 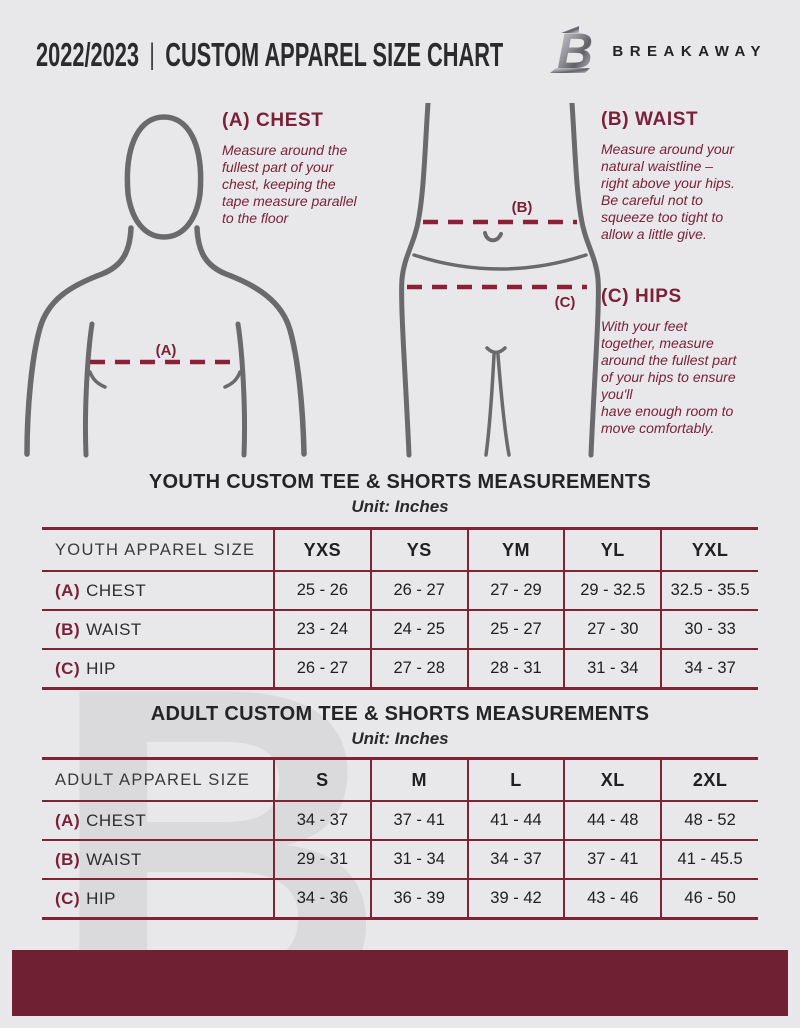 I want to click on size-col-header: 2XL, so click(x=709, y=779).